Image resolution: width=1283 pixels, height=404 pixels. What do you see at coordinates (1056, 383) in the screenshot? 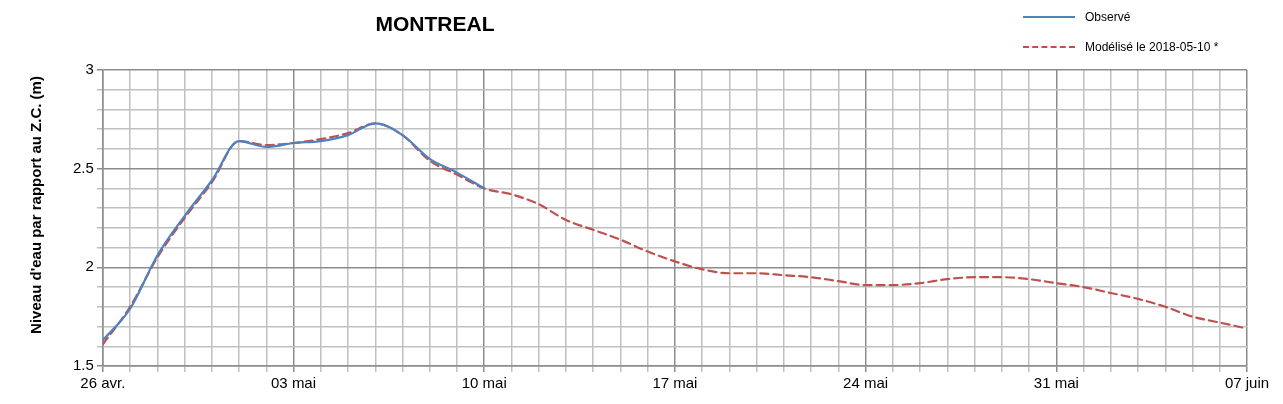
I see `x-tick-label: 31 mai` at bounding box center [1056, 383].